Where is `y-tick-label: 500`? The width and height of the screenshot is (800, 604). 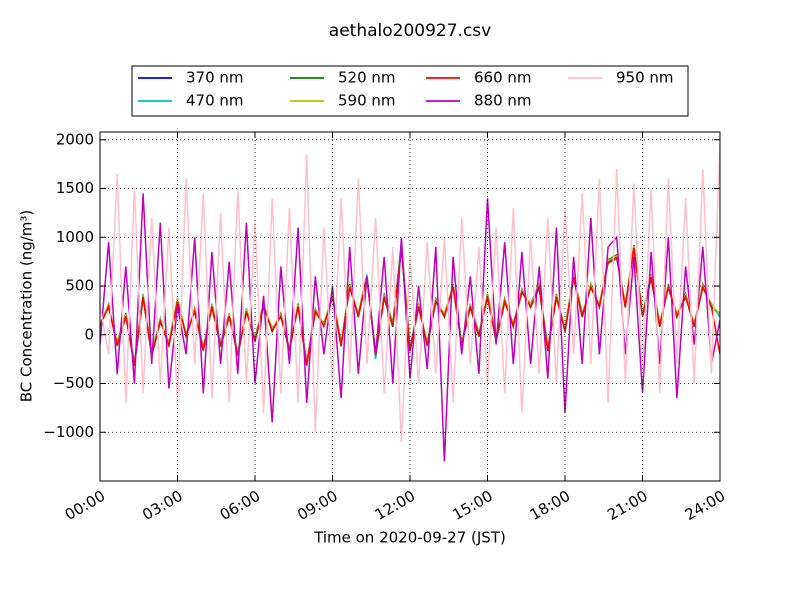 y-tick-label: 500 is located at coordinates (79, 286).